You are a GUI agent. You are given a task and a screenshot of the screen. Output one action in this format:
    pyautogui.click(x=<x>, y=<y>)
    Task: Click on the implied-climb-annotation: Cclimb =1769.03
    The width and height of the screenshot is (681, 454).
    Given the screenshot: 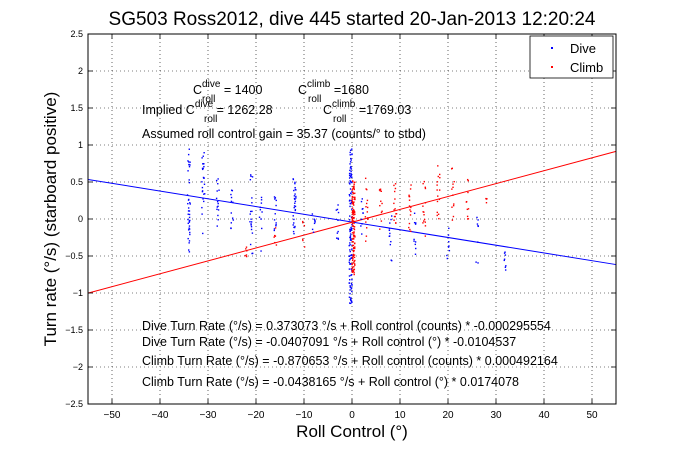 What is the action you would take?
    pyautogui.click(x=367, y=108)
    